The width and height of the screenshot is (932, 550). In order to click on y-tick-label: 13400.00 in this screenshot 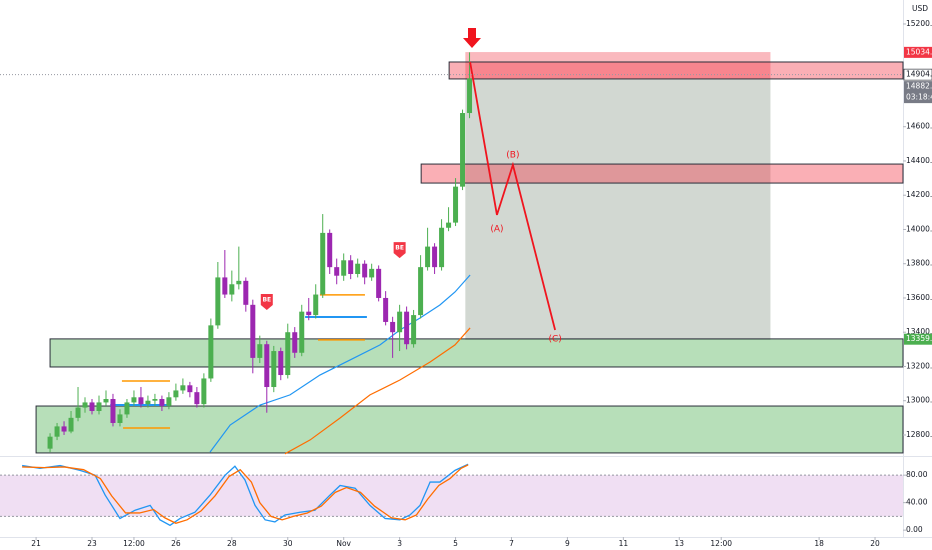, I will do `click(919, 331)`.